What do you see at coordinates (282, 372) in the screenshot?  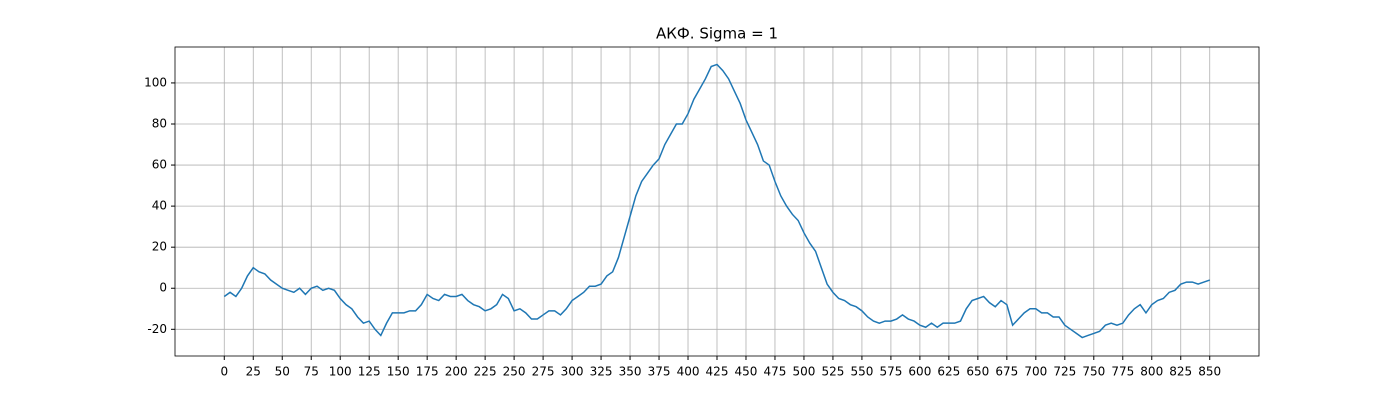 I see `x-tick-label: 50` at bounding box center [282, 372].